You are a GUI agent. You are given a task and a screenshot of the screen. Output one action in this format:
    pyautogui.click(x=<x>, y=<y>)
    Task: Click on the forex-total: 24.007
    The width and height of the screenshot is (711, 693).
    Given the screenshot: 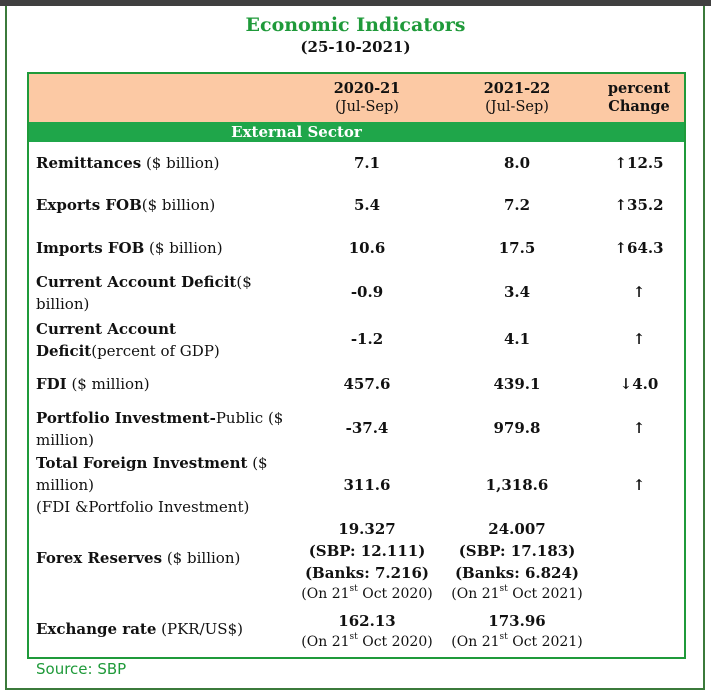 What is the action you would take?
    pyautogui.click(x=517, y=529)
    